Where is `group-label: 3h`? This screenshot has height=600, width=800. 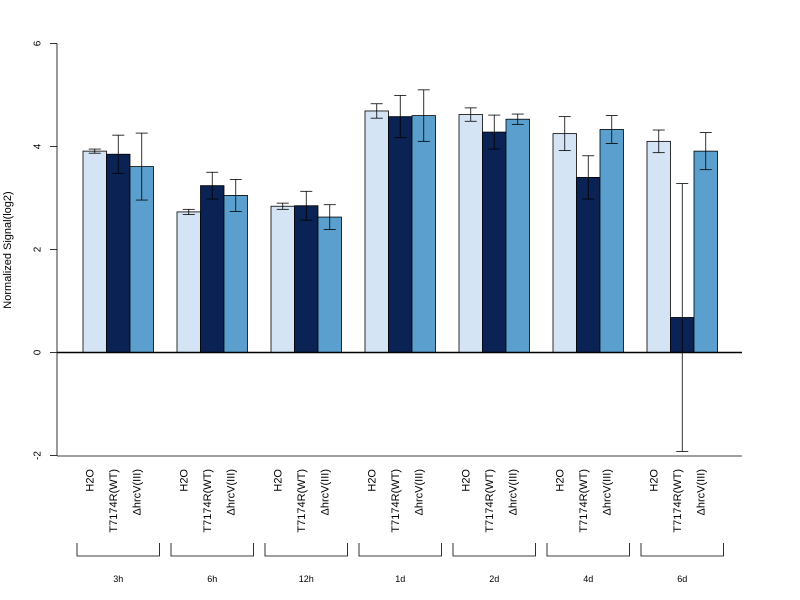 group-label: 3h is located at coordinates (118, 579).